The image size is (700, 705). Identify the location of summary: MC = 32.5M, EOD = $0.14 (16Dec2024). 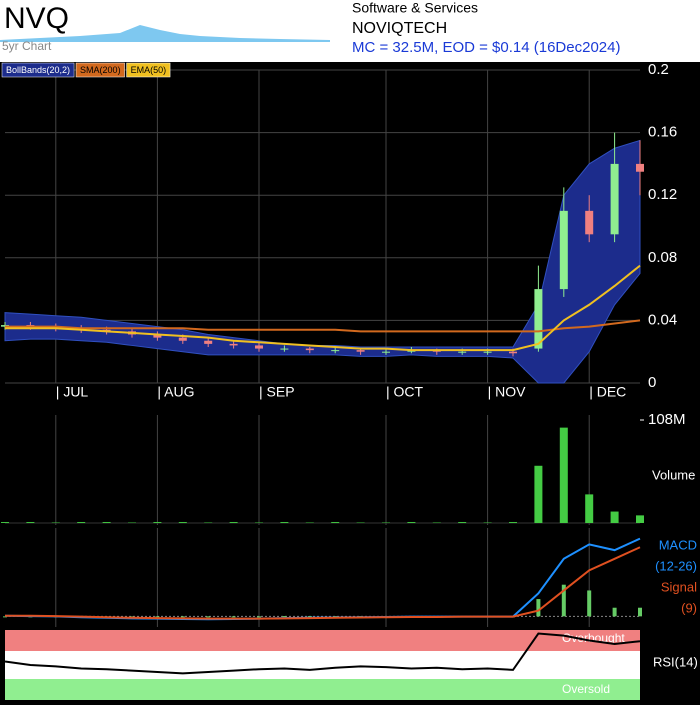
(486, 47).